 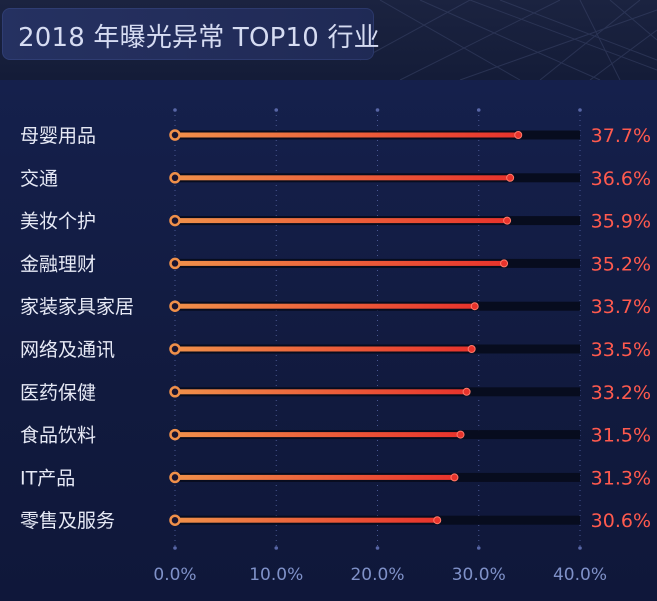 I want to click on category-label: 食品饮料, so click(x=58, y=436).